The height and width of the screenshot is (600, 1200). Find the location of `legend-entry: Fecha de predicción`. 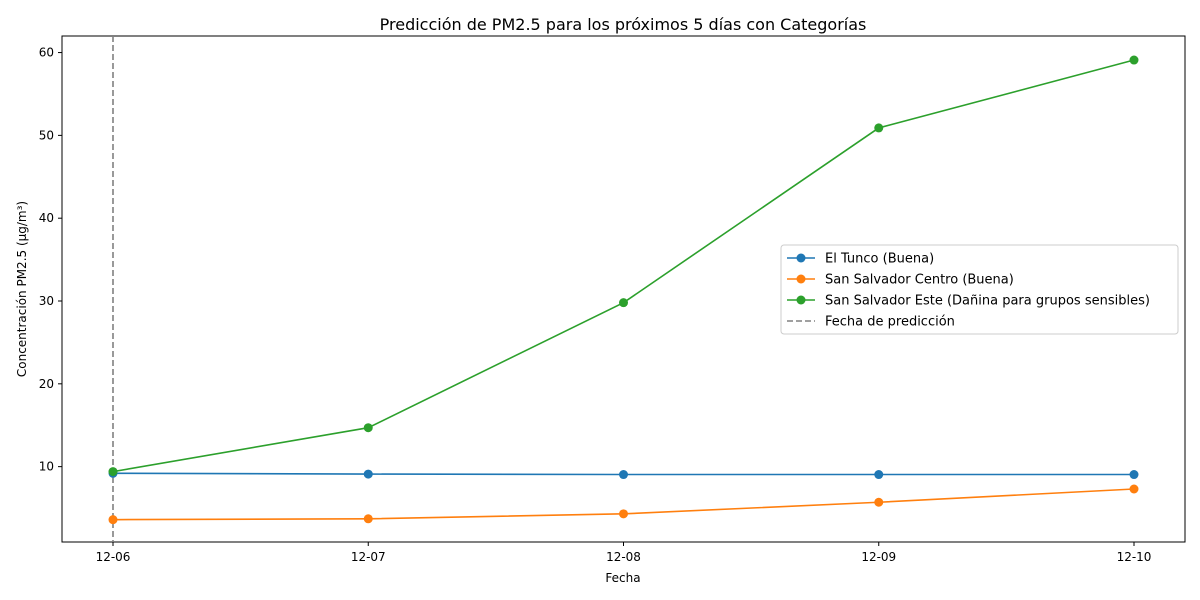

legend-entry: Fecha de predicción is located at coordinates (871, 322).